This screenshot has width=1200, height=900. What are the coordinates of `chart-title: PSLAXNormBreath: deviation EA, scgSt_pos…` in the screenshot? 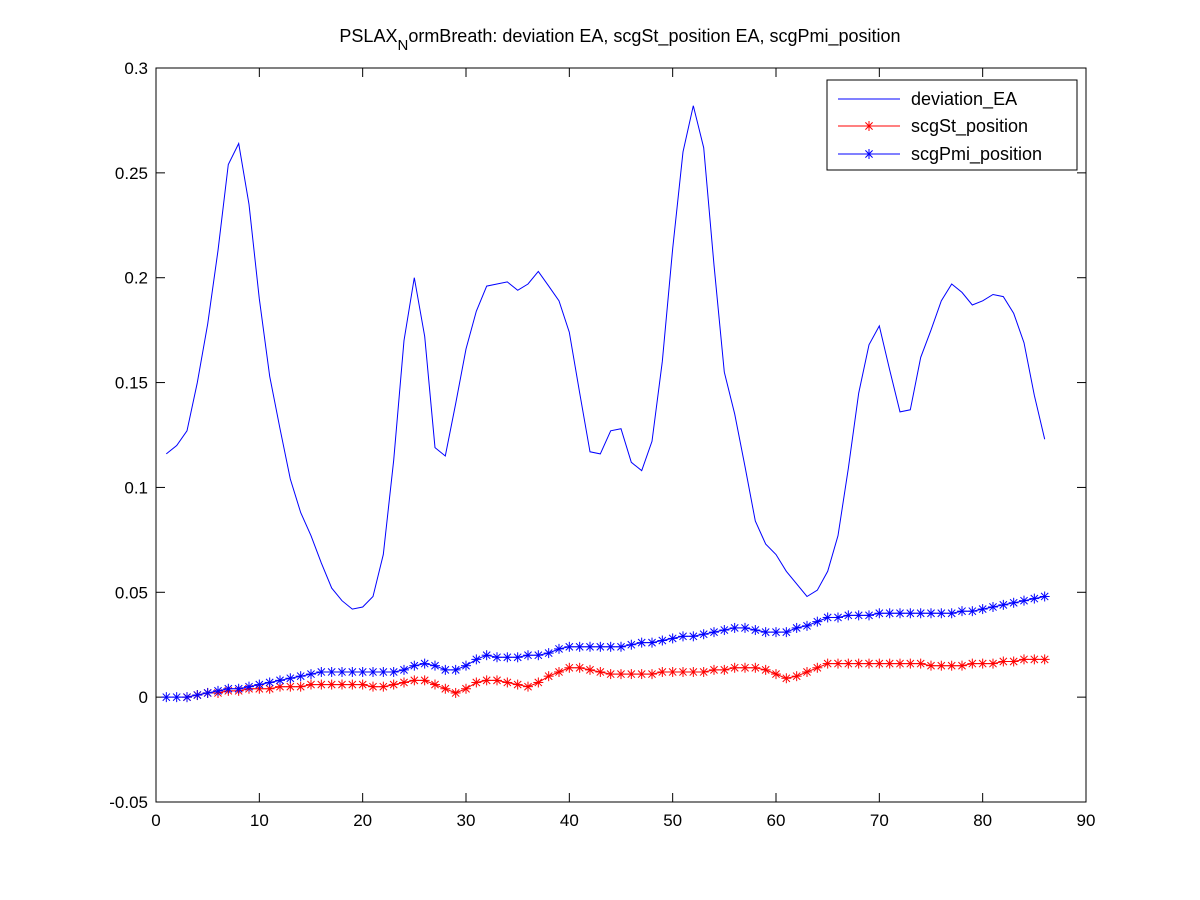 It's located at (619, 40).